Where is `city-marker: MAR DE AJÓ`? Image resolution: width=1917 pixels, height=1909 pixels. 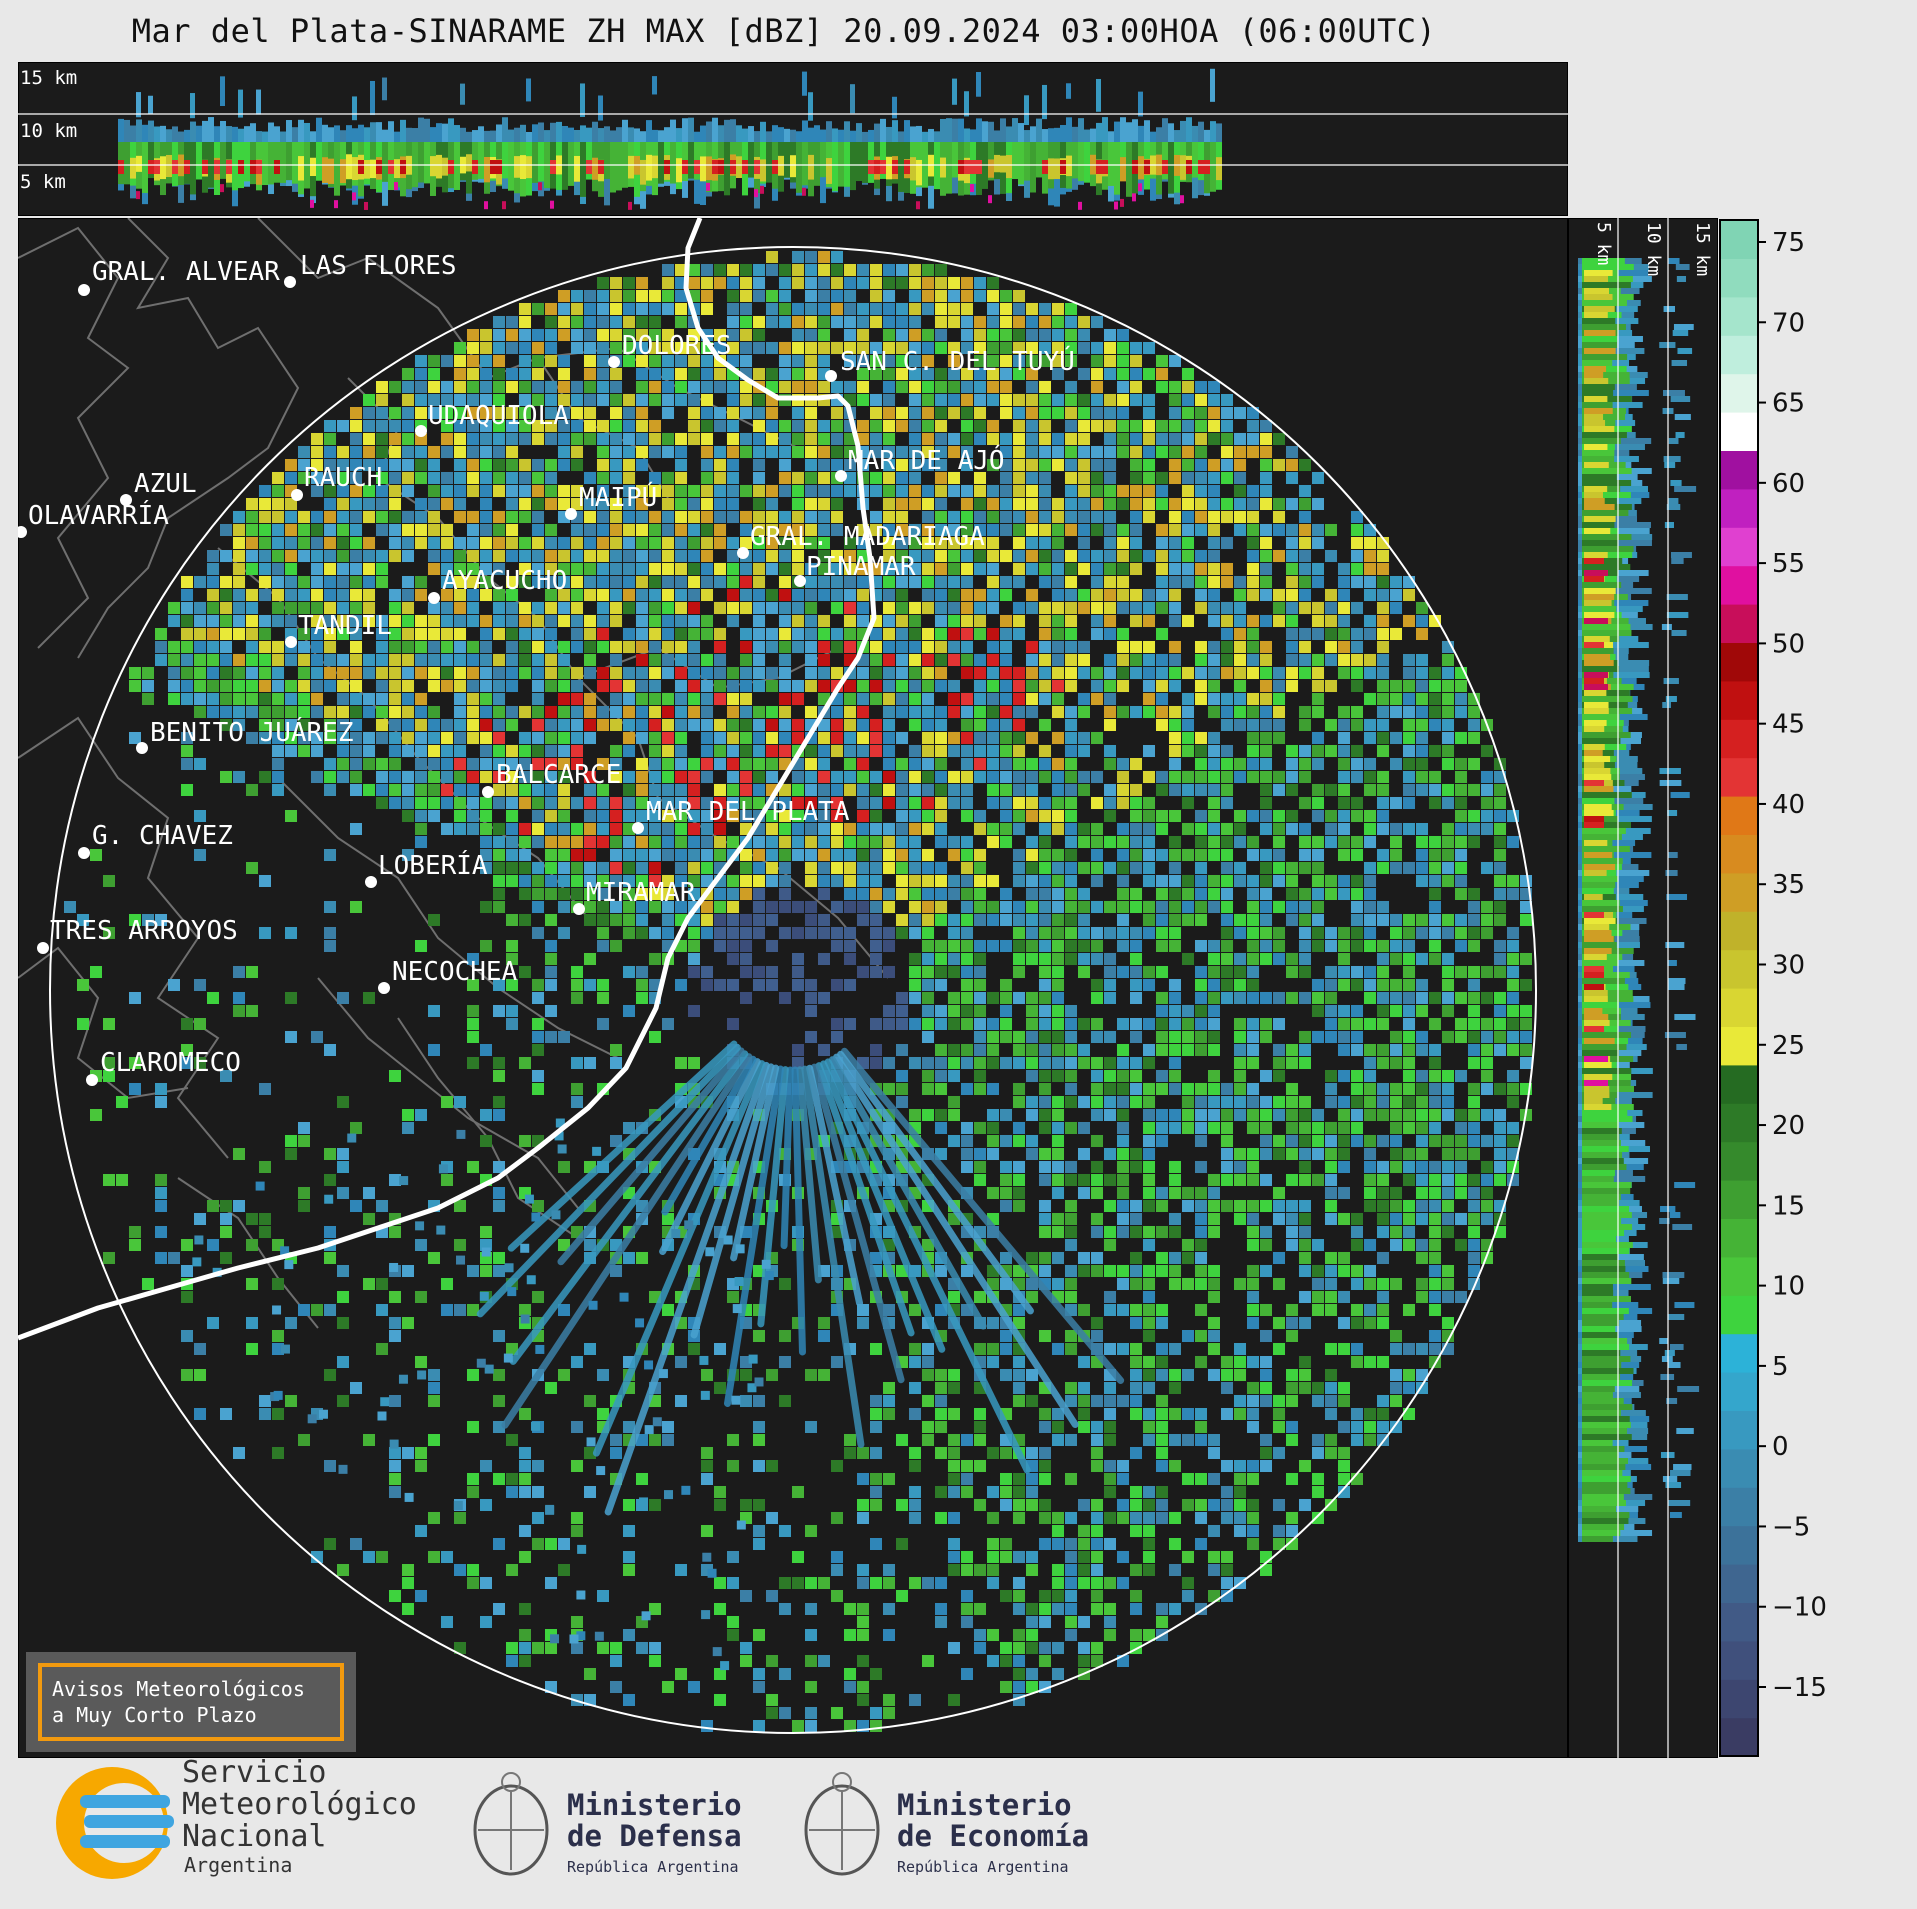
city-marker: MAR DE AJÓ is located at coordinates (920, 463).